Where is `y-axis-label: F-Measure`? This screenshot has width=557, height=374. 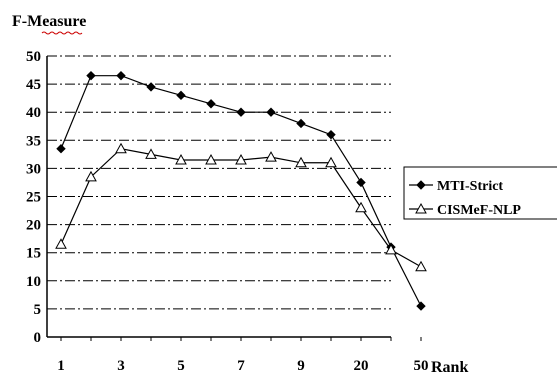 y-axis-label: F-Measure is located at coordinates (49, 21).